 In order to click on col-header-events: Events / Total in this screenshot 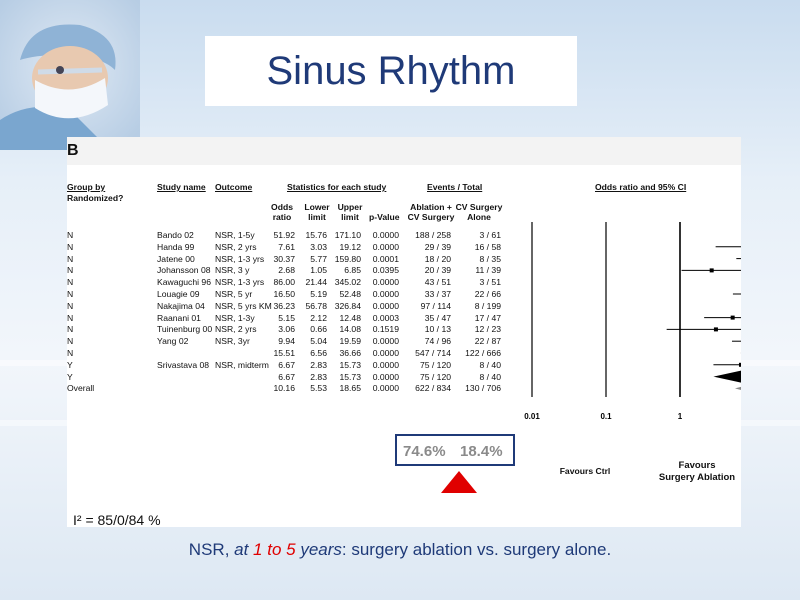, I will do `click(455, 187)`.